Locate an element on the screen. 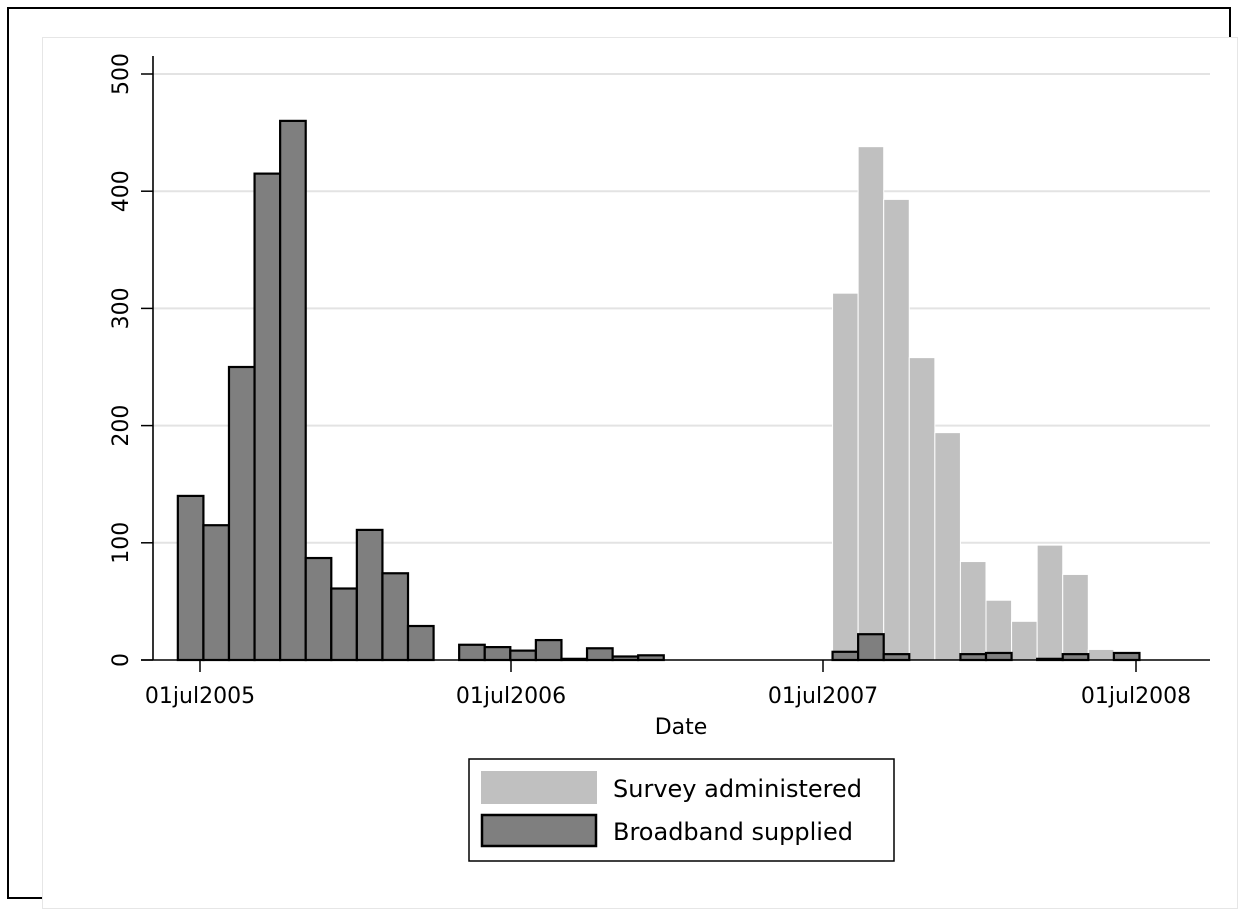 The height and width of the screenshot is (909, 1241). x-axis-ticks: 01jul2005 01jul2006 01jul2007 01jul2008 is located at coordinates (668, 684).